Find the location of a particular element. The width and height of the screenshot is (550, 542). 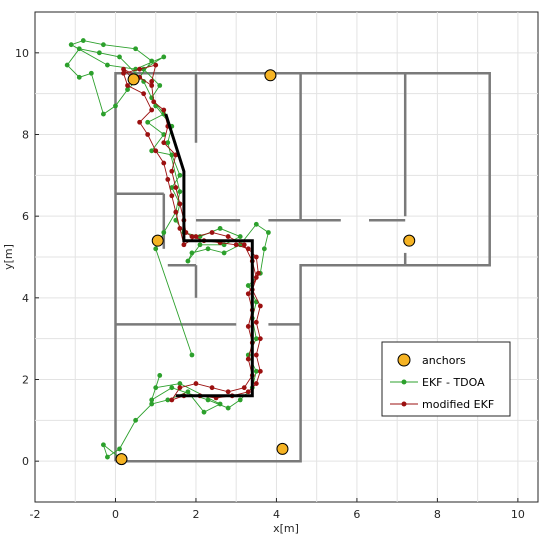

ground-truth-path is located at coordinates (209, 255).